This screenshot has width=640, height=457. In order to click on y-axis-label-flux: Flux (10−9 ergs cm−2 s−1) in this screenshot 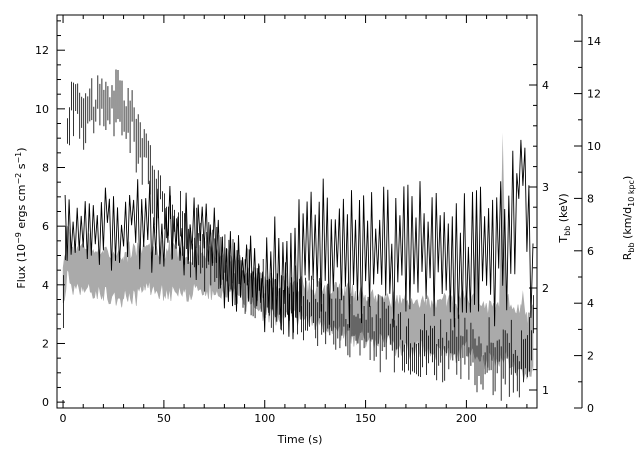, I will do `click(21, 217)`.